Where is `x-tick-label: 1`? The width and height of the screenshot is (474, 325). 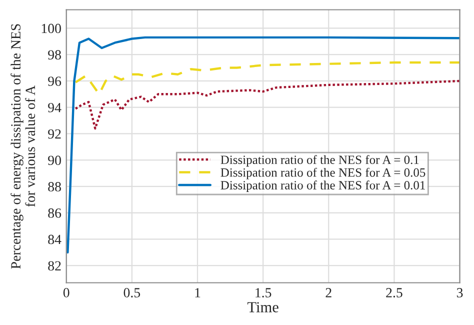
x-tick-label: 1 is located at coordinates (197, 293).